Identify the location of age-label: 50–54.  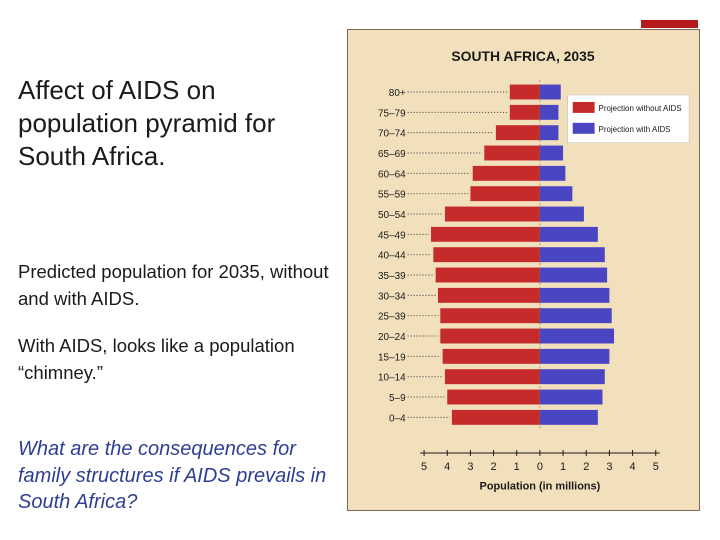
(392, 215).